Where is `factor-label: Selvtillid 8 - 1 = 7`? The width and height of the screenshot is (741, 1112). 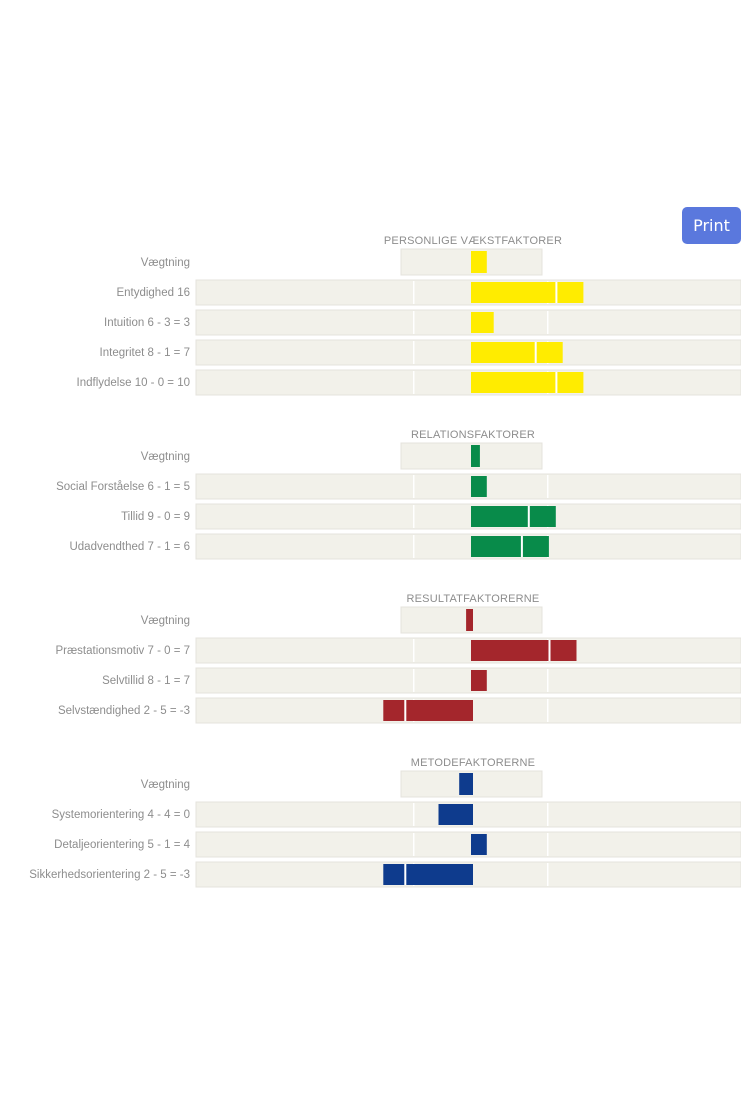
factor-label: Selvtillid 8 - 1 = 7 is located at coordinates (146, 681).